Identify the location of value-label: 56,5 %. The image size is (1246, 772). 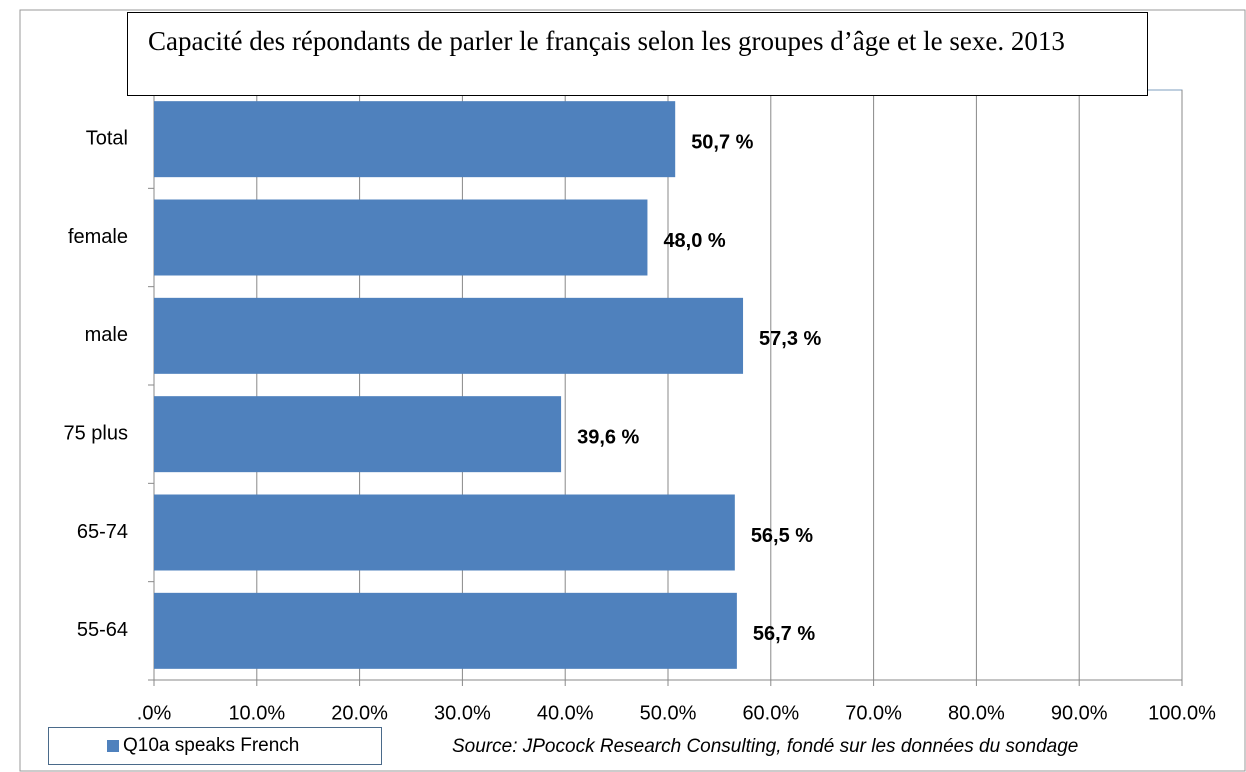
(782, 536).